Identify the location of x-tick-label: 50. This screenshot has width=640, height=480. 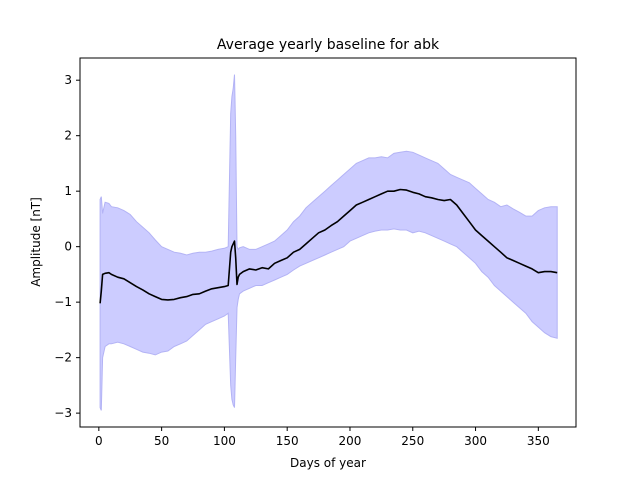
(161, 441).